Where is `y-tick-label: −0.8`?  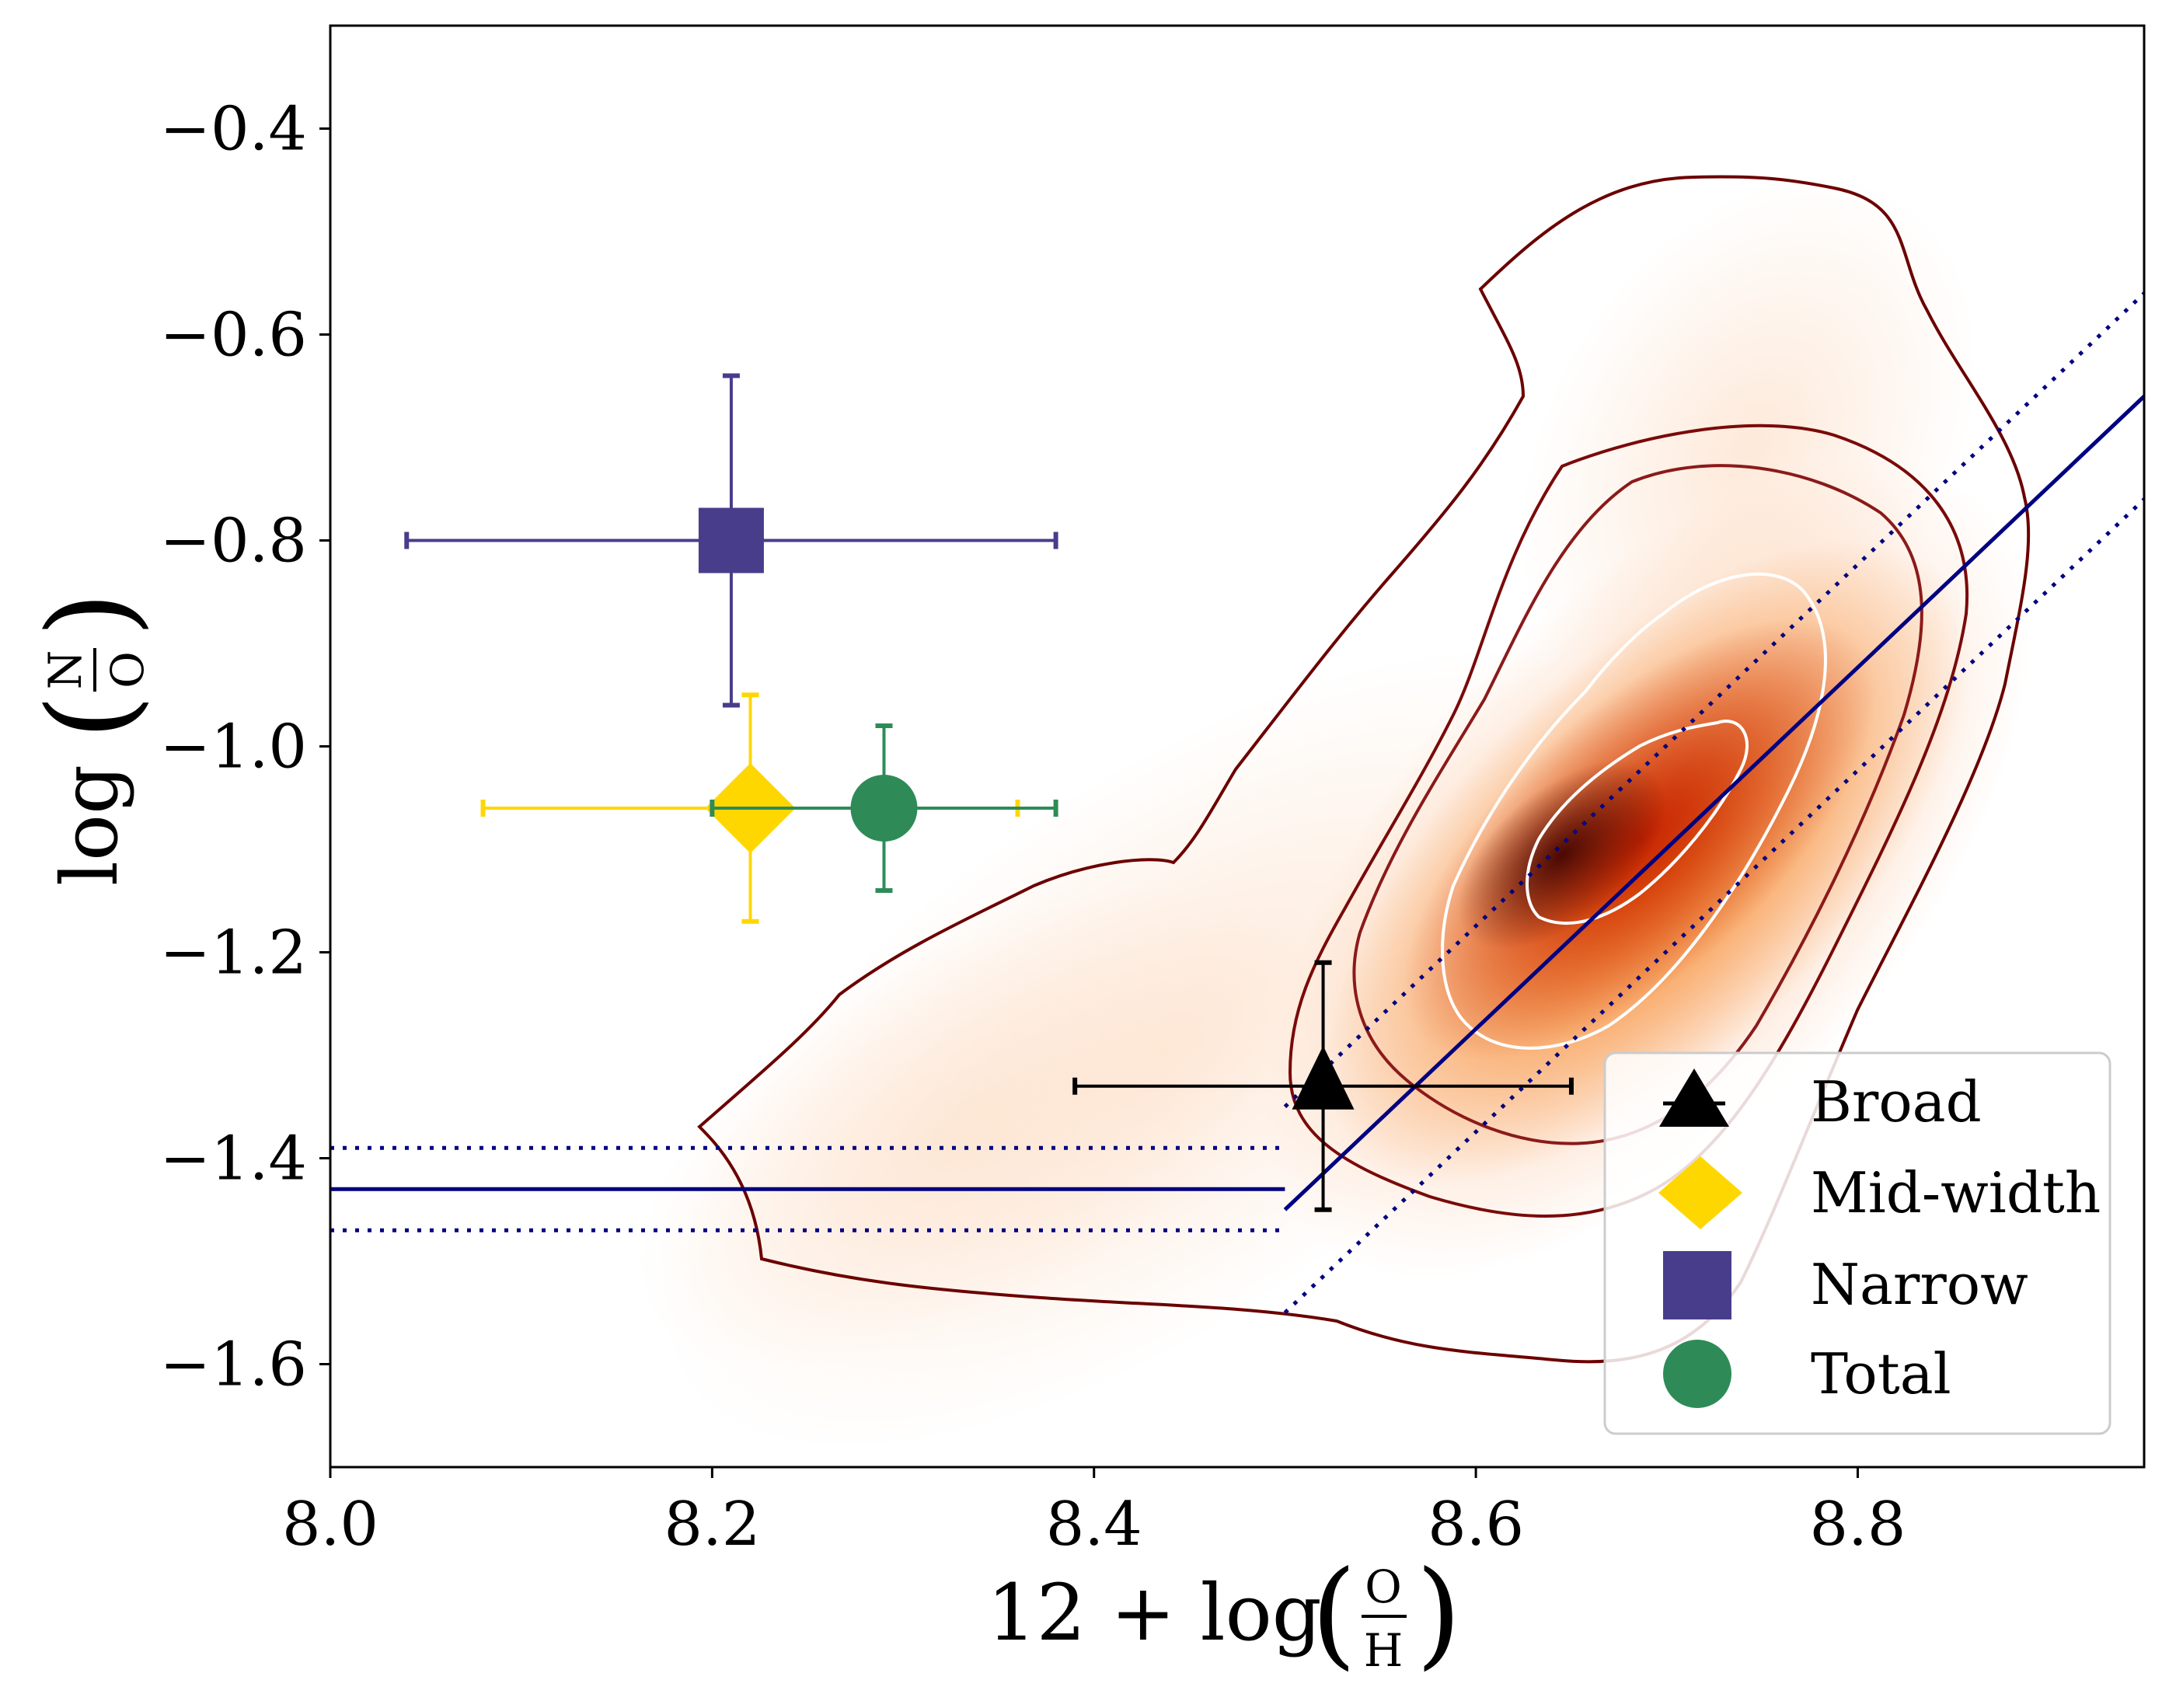
y-tick-label: −0.8 is located at coordinates (233, 542).